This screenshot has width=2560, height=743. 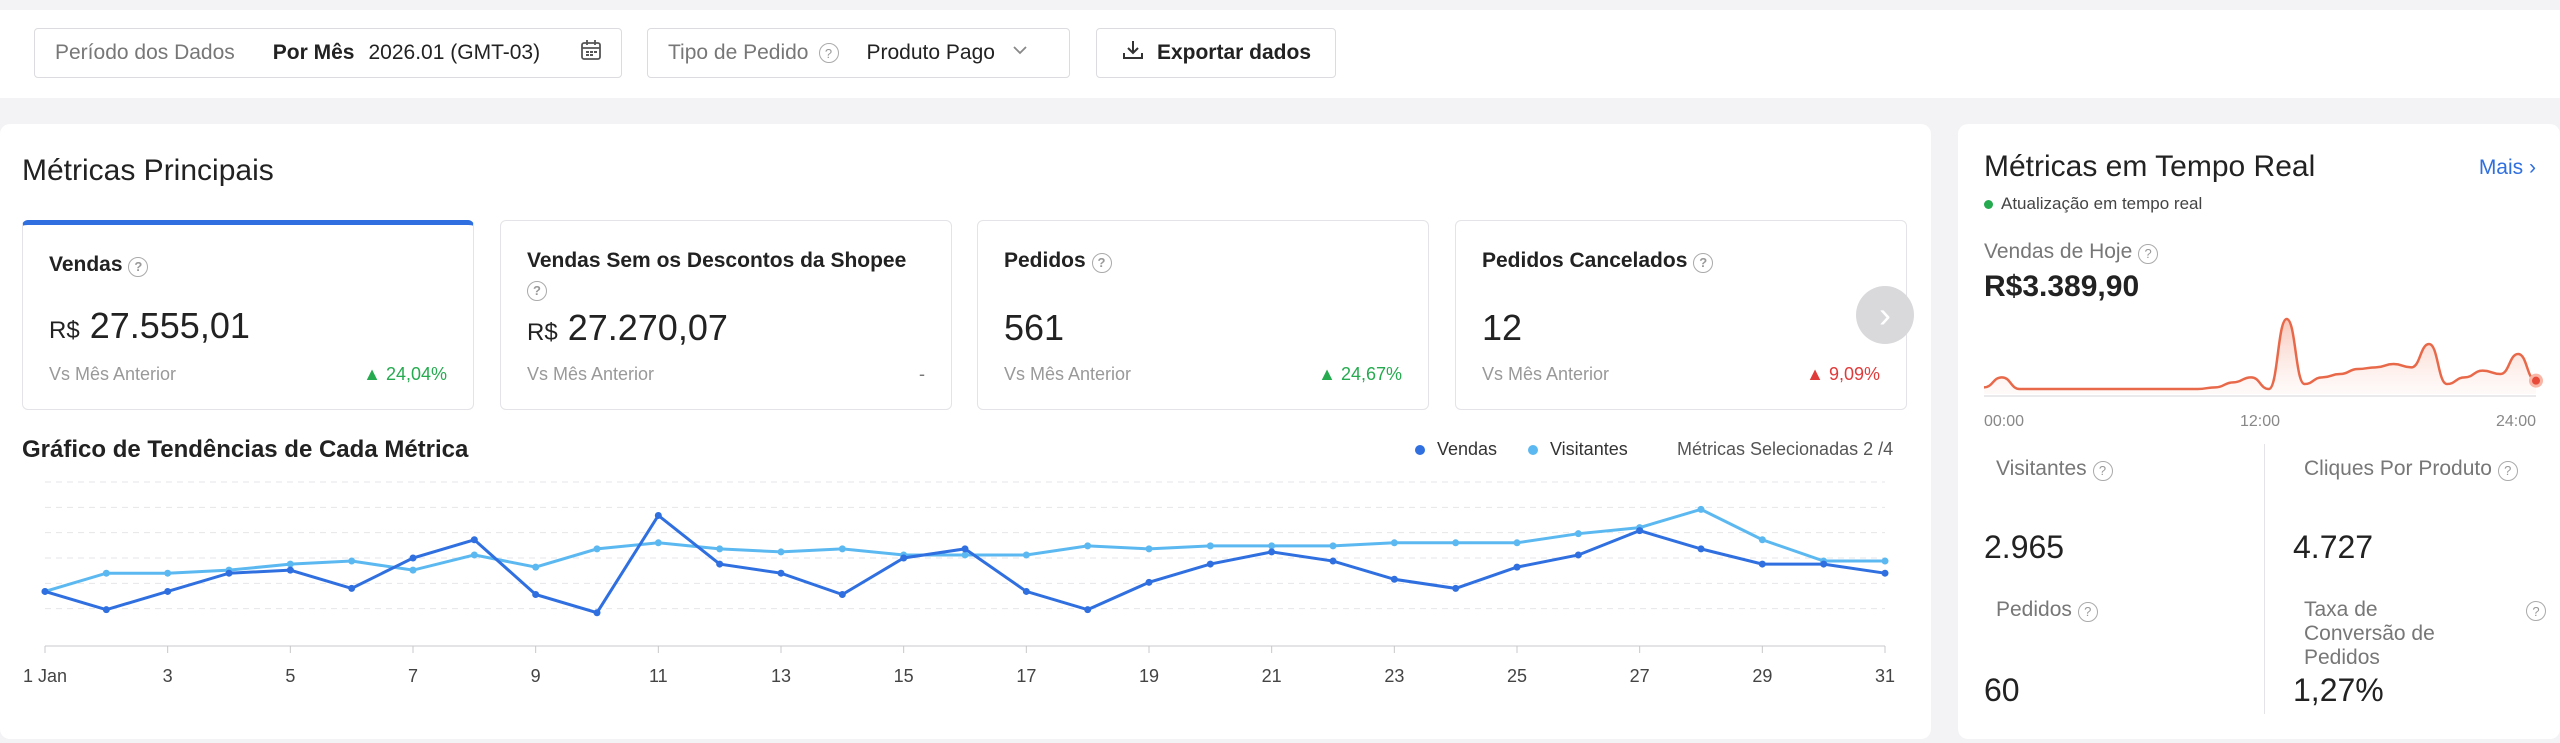 What do you see at coordinates (536, 676) in the screenshot?
I see `x-tick-label: 9` at bounding box center [536, 676].